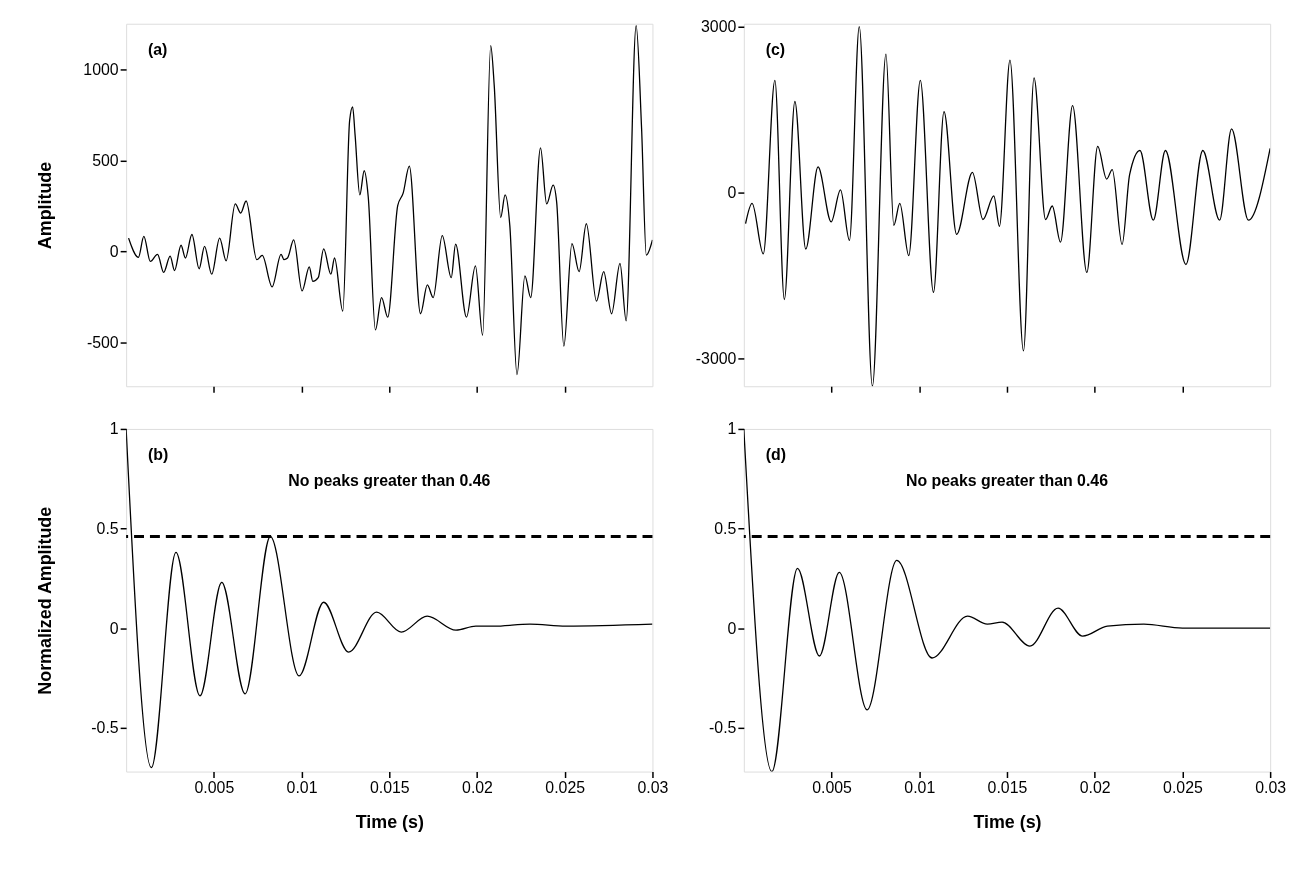 This screenshot has height=875, width=1292. What do you see at coordinates (716, 359) in the screenshot?
I see `y-tick-label: -3000` at bounding box center [716, 359].